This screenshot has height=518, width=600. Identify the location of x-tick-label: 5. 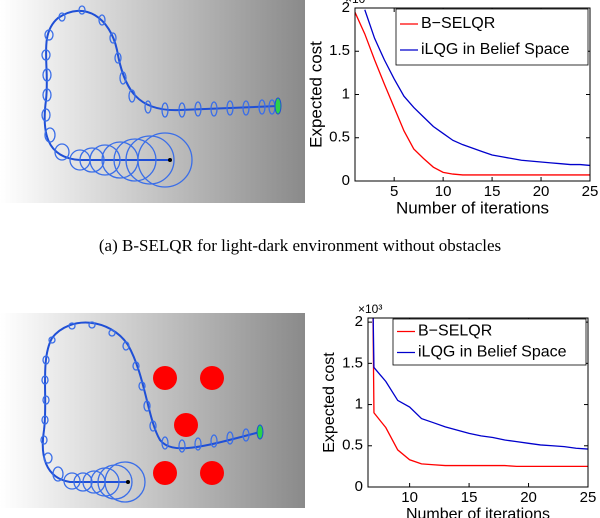
(394, 191).